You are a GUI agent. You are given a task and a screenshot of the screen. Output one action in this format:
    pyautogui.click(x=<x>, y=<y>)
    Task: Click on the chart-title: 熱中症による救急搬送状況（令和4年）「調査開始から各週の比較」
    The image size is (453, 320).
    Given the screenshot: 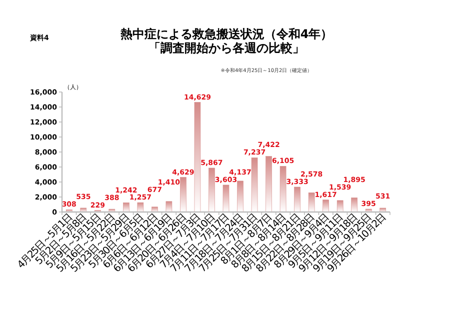 What is the action you would take?
    pyautogui.click(x=226, y=41)
    